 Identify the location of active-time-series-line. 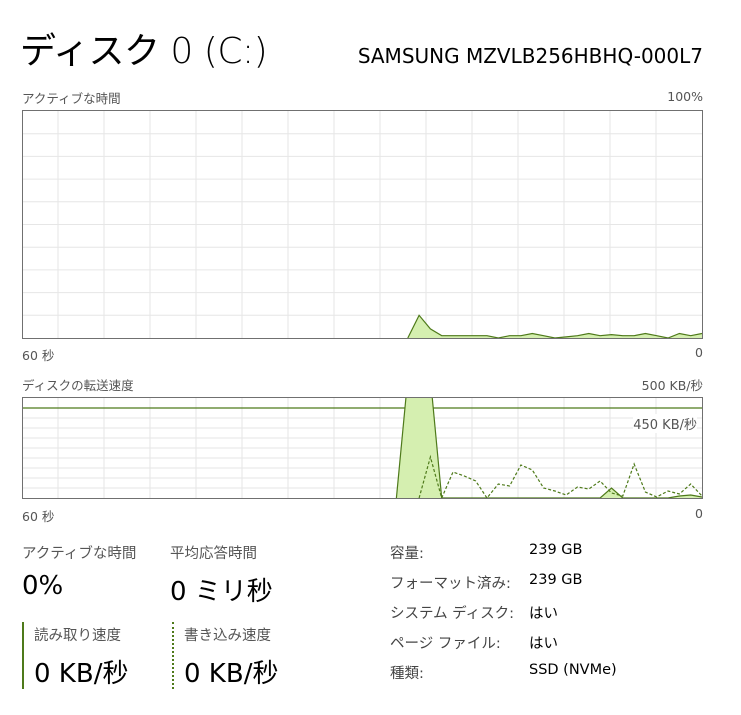
(555, 326).